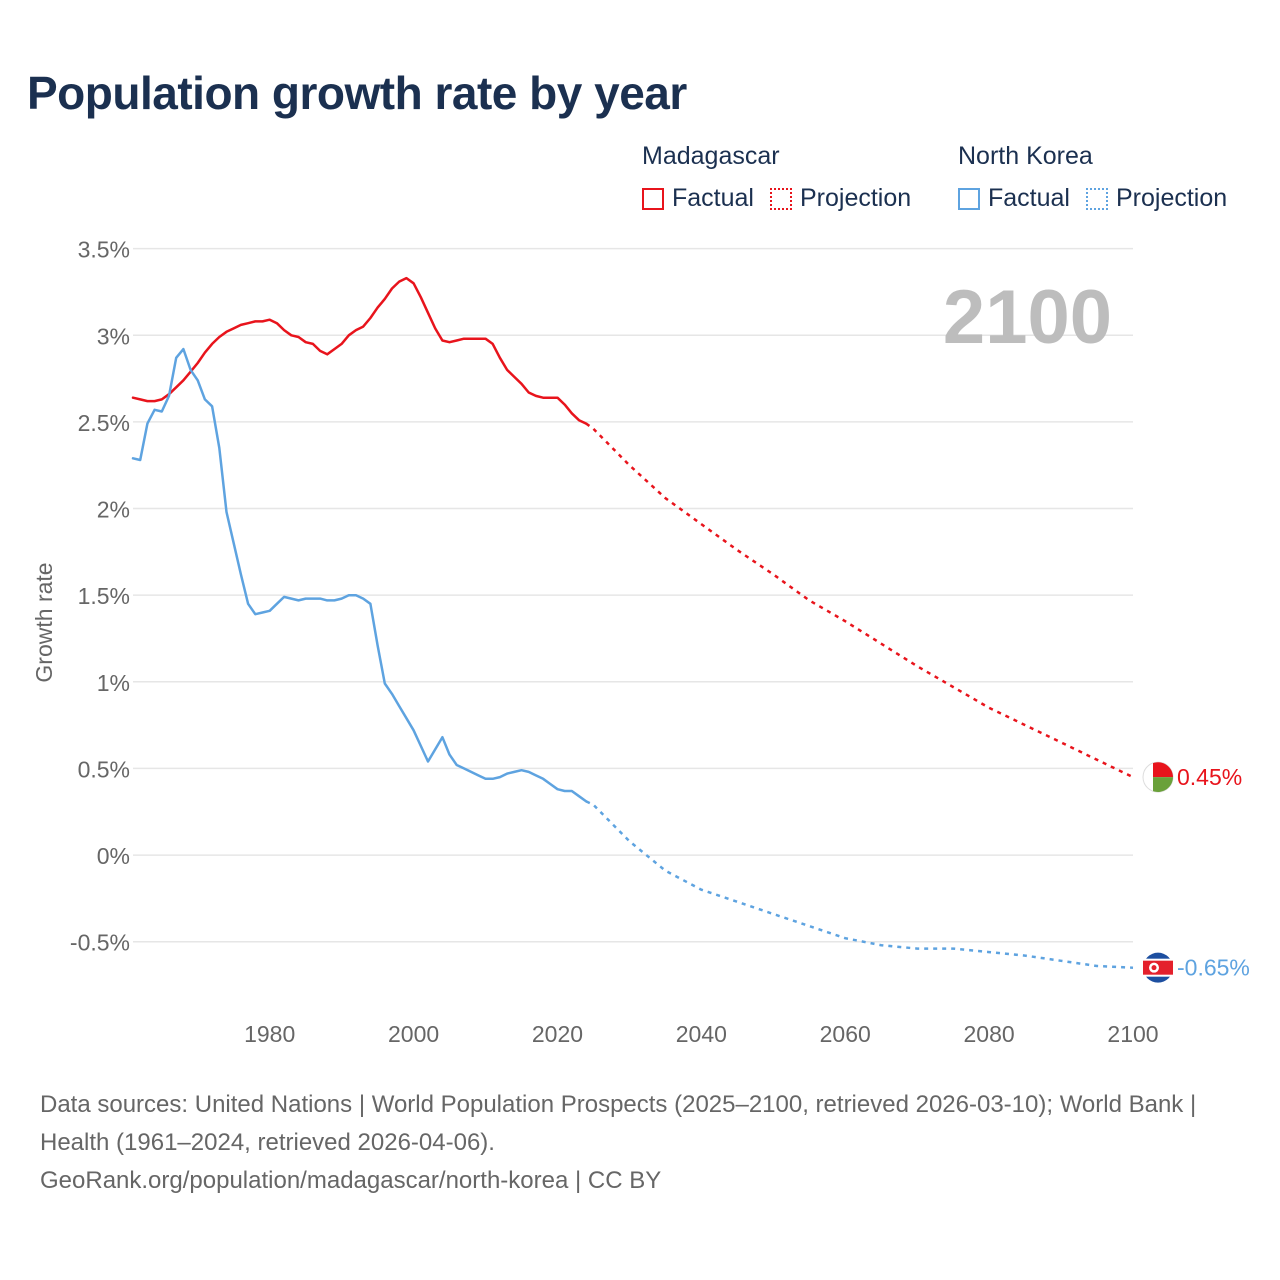  I want to click on y-tick-label: 0%, so click(113, 856).